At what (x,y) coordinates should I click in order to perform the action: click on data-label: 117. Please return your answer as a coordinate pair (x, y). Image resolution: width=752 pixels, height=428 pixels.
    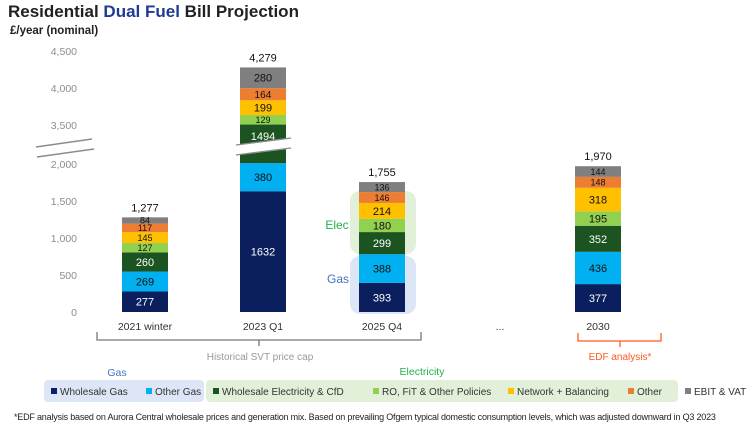
    Looking at the image, I should click on (145, 228).